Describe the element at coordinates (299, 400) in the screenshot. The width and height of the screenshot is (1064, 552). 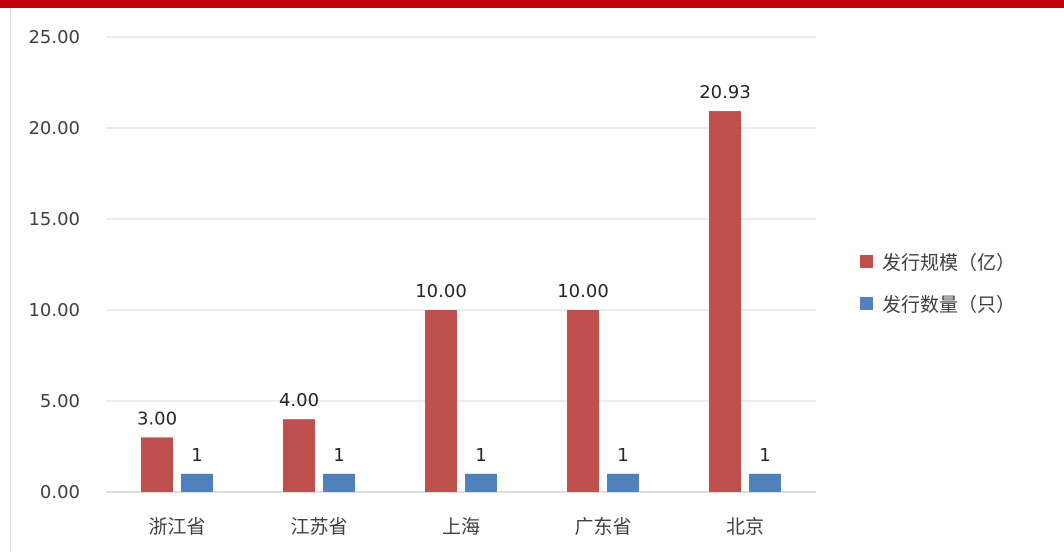
I see `data-label: 4.00` at that location.